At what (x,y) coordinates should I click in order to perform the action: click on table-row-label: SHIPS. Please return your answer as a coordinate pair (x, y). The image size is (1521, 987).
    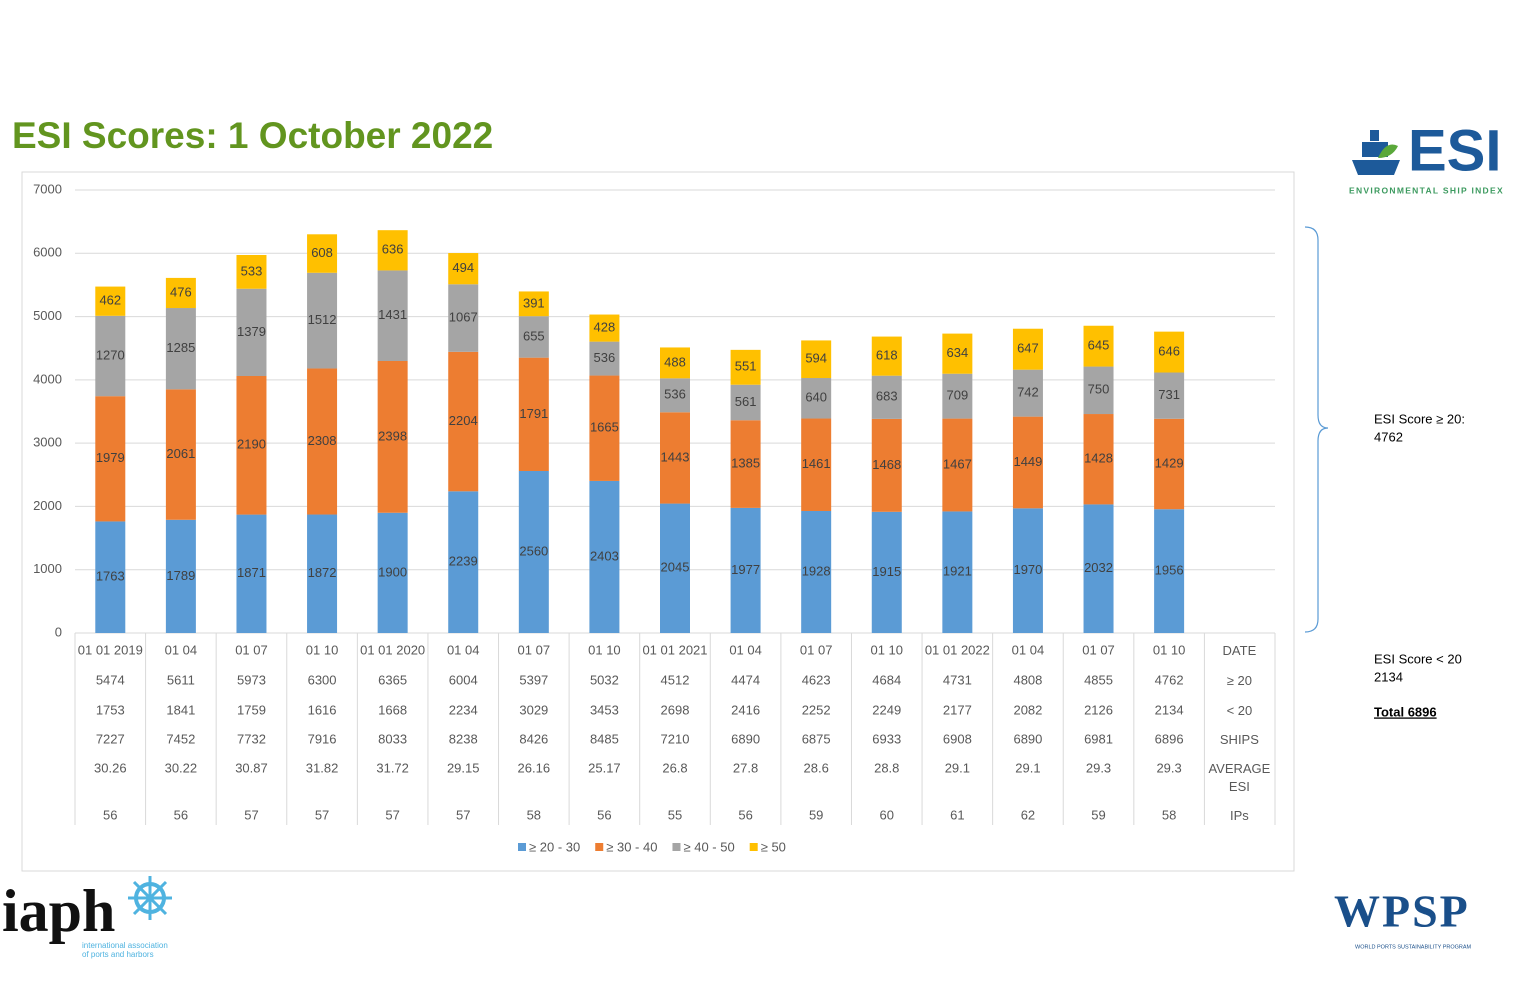
    Looking at the image, I should click on (1239, 739).